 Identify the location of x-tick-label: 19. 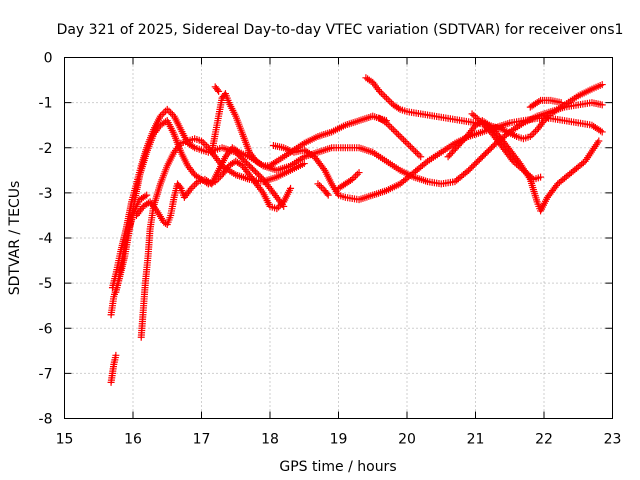
(339, 440).